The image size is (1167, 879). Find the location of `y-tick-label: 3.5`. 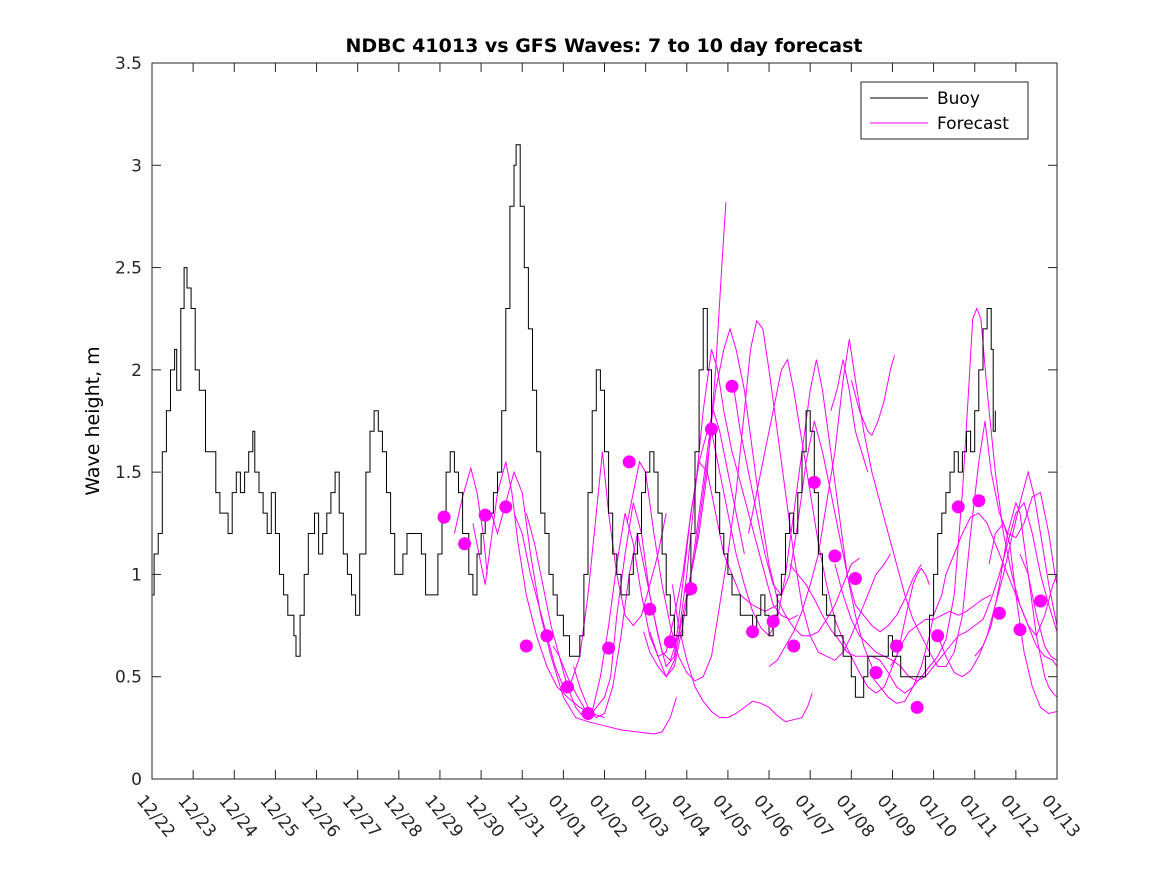

y-tick-label: 3.5 is located at coordinates (128, 64).